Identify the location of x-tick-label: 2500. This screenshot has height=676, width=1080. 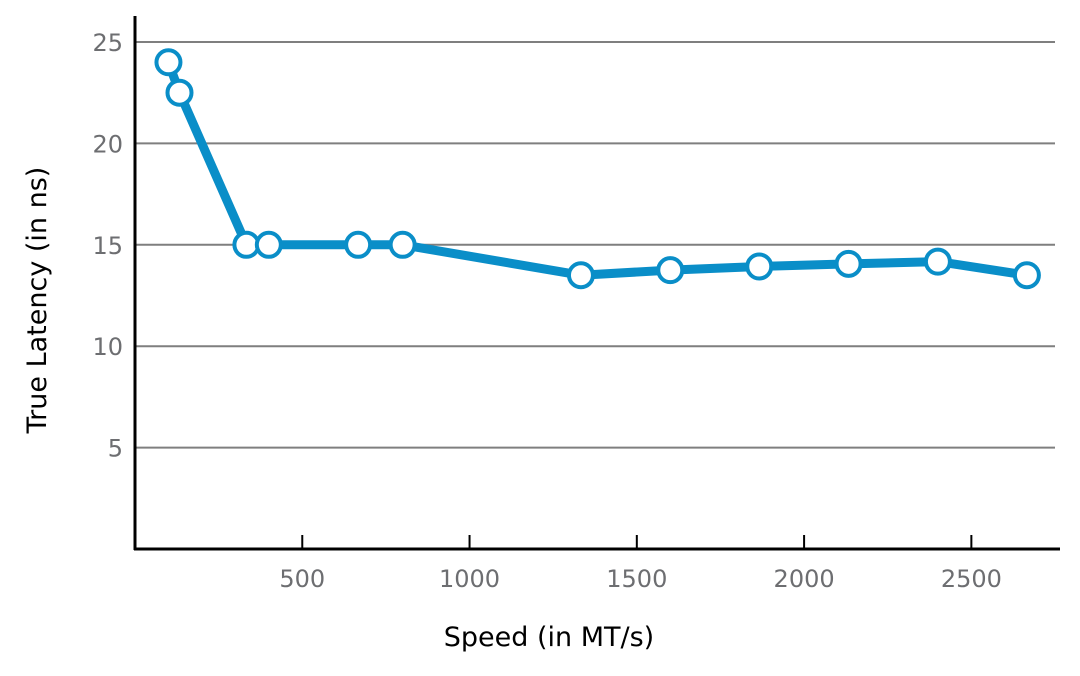
(971, 579).